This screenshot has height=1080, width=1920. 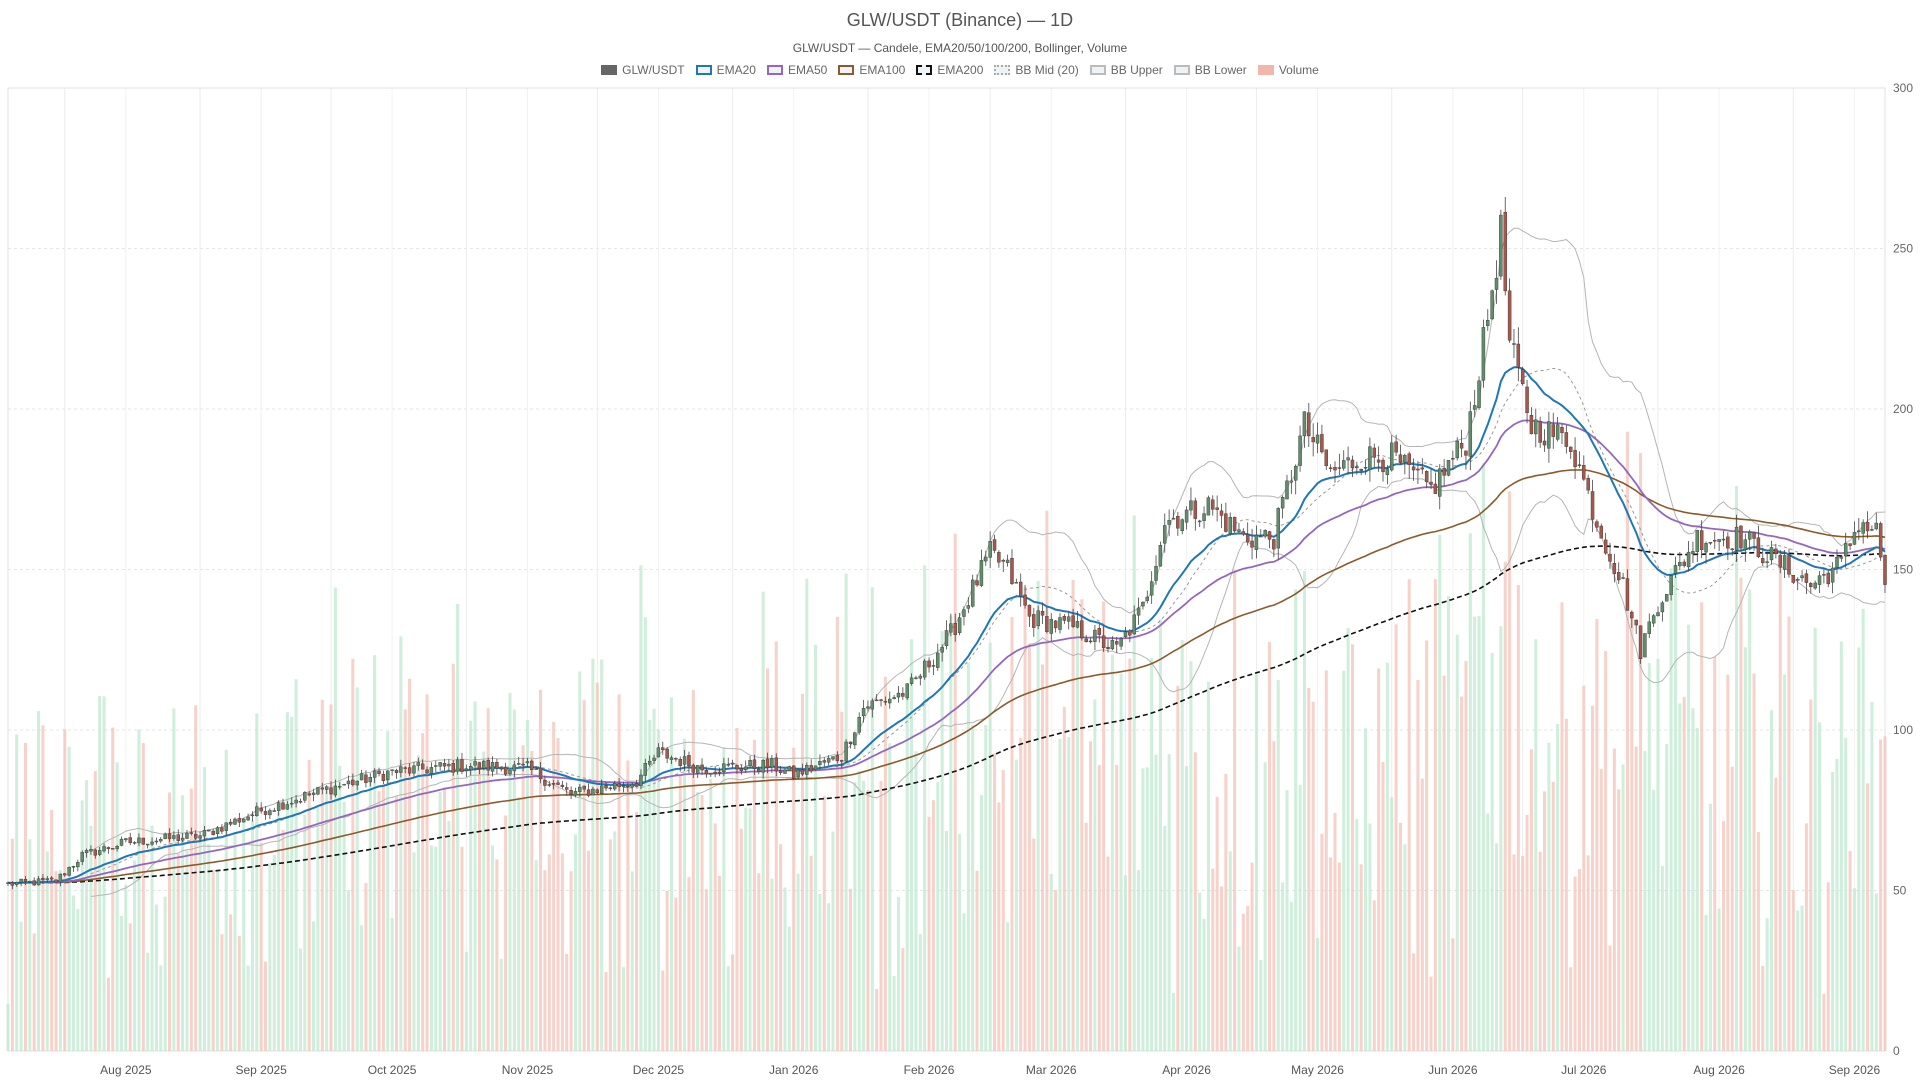 I want to click on legend-item: BB Upper, so click(x=1126, y=70).